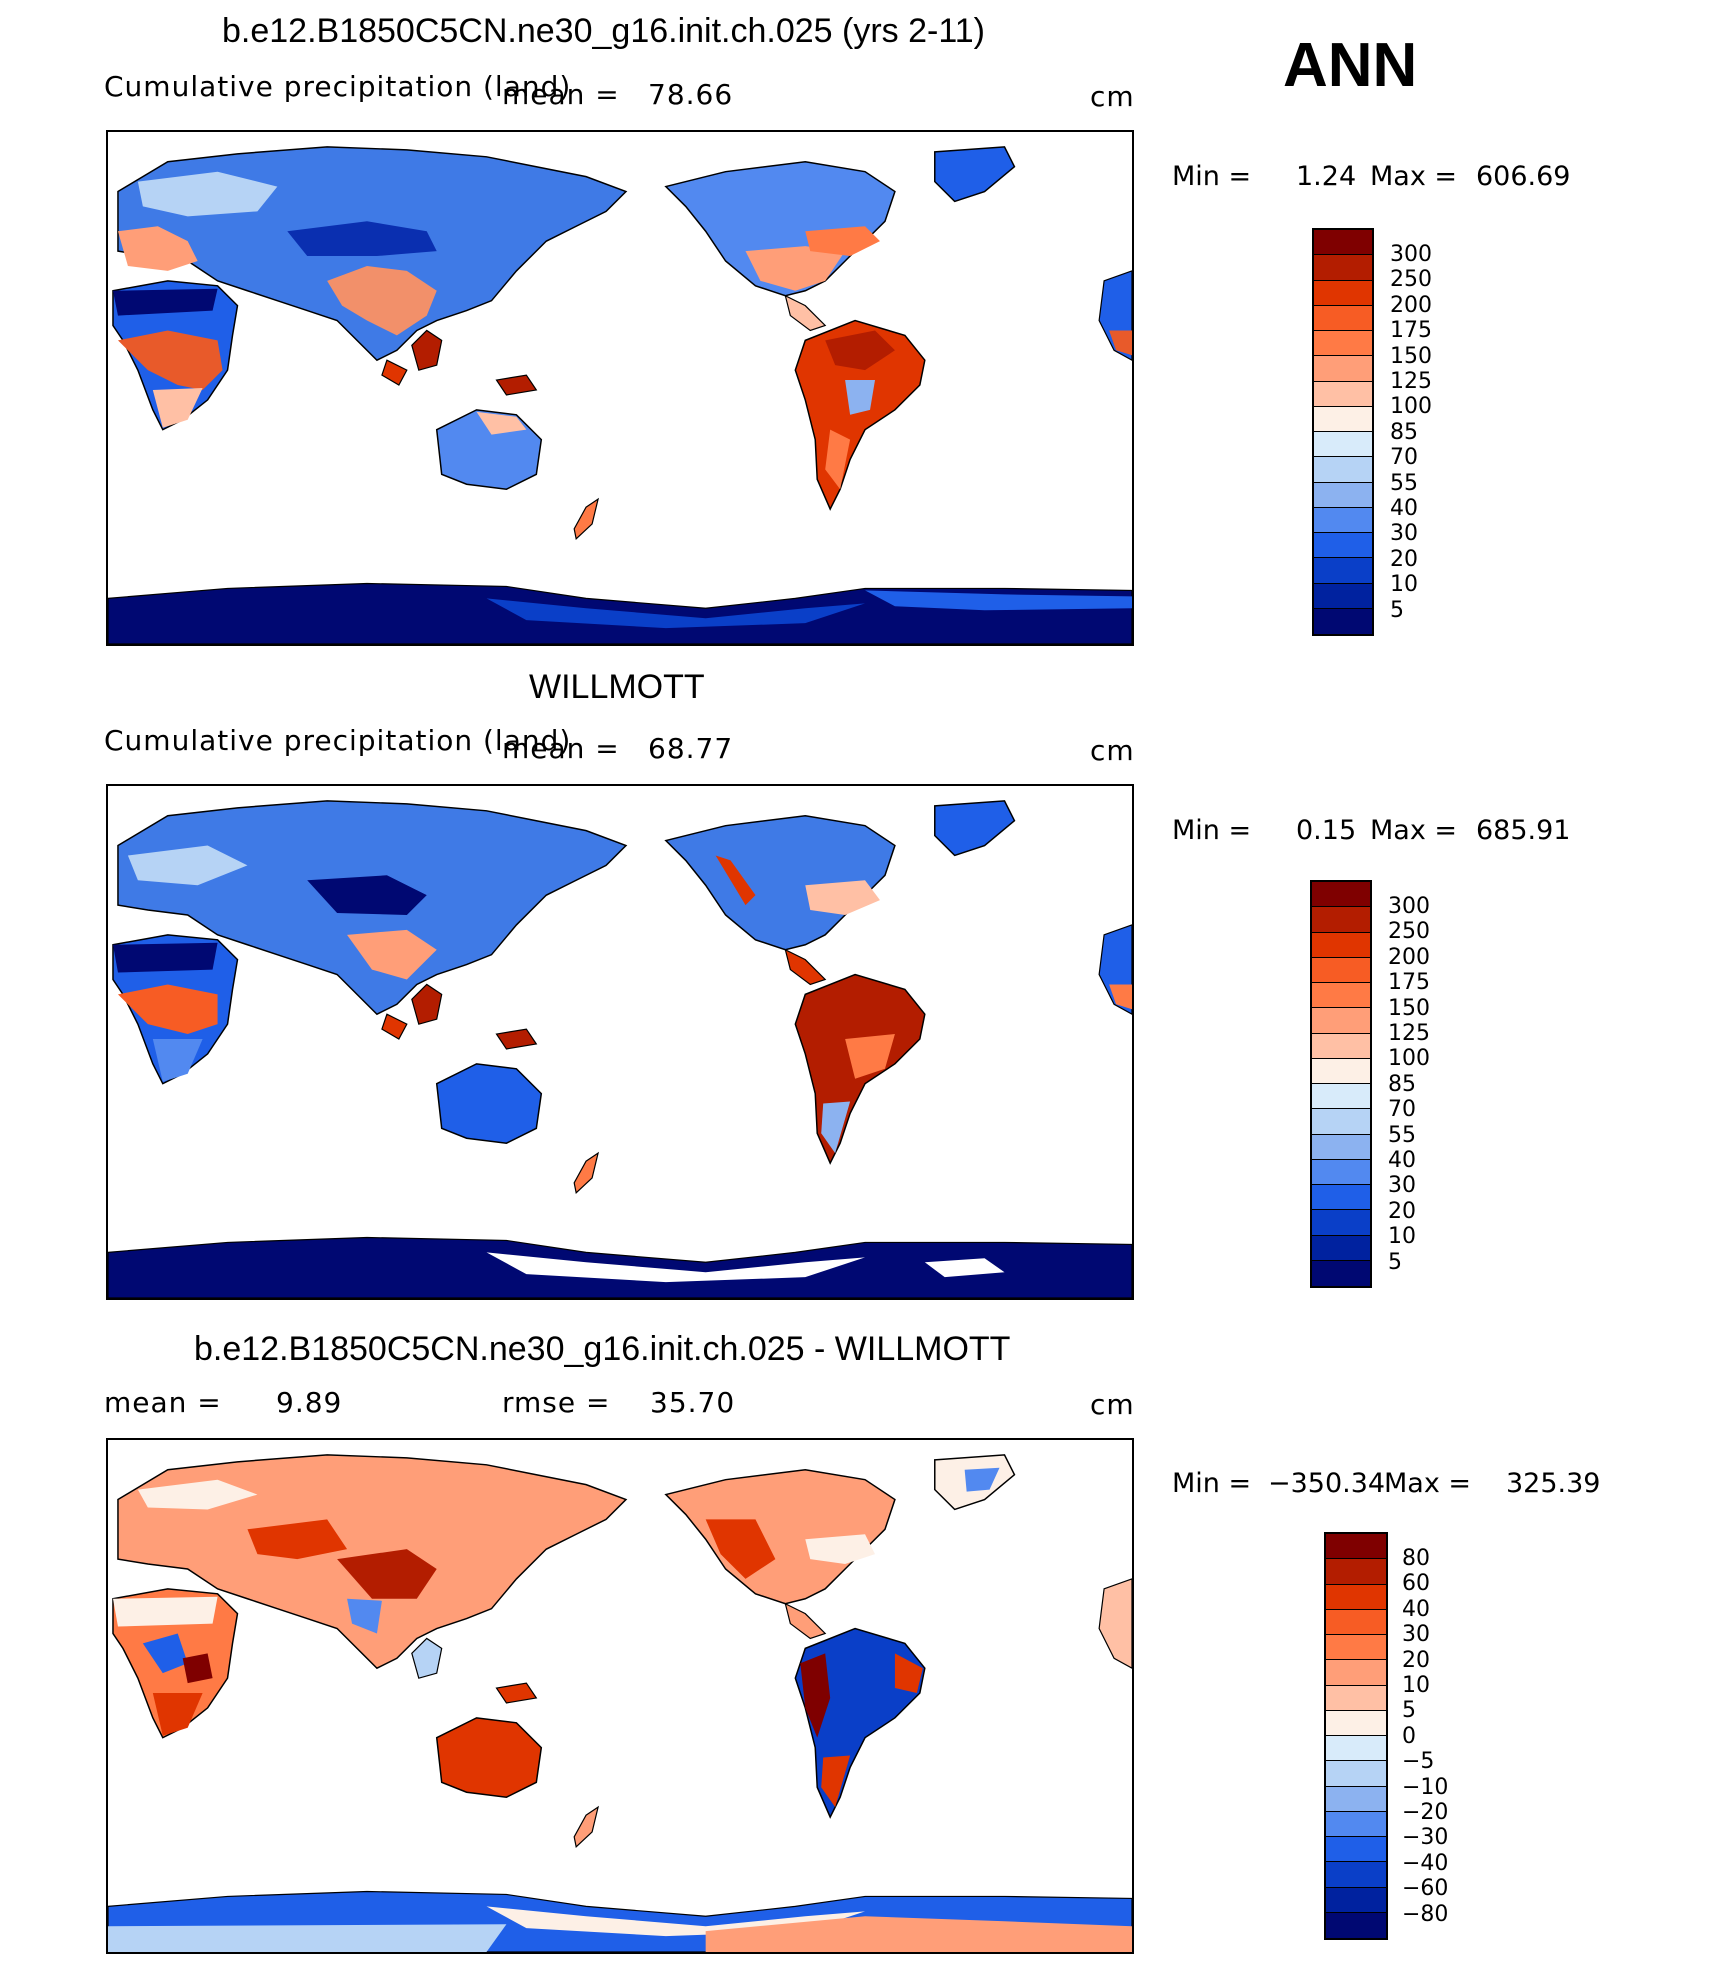  What do you see at coordinates (163, 1402) in the screenshot?
I see `panel3-mean-label: mean =` at bounding box center [163, 1402].